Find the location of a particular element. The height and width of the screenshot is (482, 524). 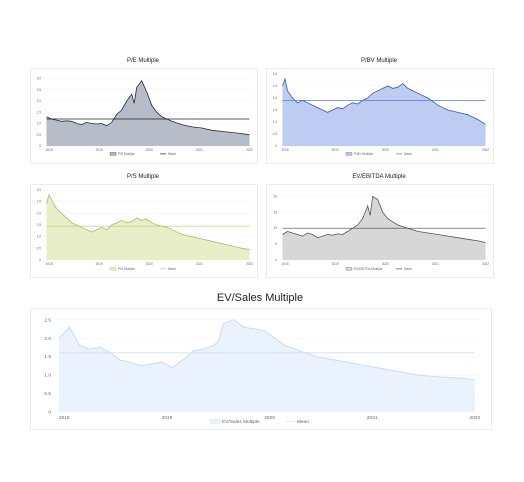

legend-label: EV/EBITDA Multiple is located at coordinates (368, 269).